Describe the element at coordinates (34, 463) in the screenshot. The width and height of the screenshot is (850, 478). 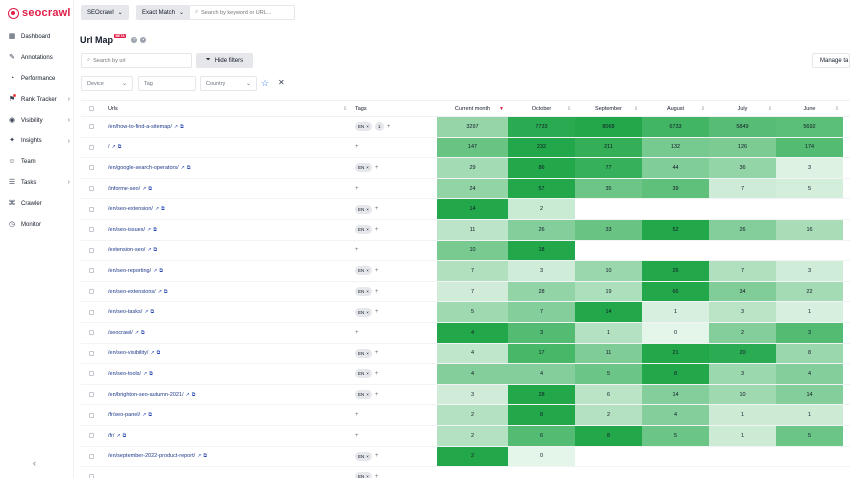
I see `chevron-left-icon: ‹` at that location.